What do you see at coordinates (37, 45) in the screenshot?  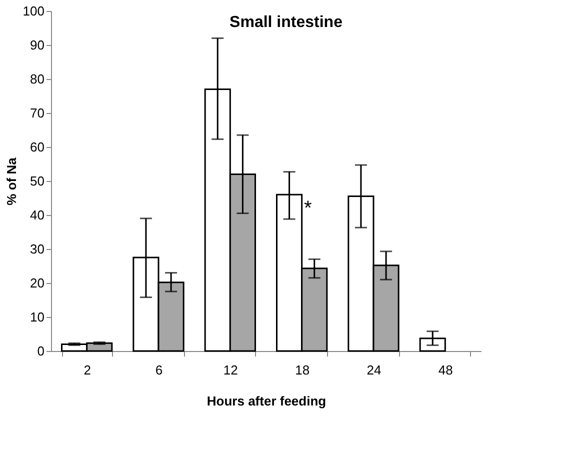 I see `y-tick-label: 90` at bounding box center [37, 45].